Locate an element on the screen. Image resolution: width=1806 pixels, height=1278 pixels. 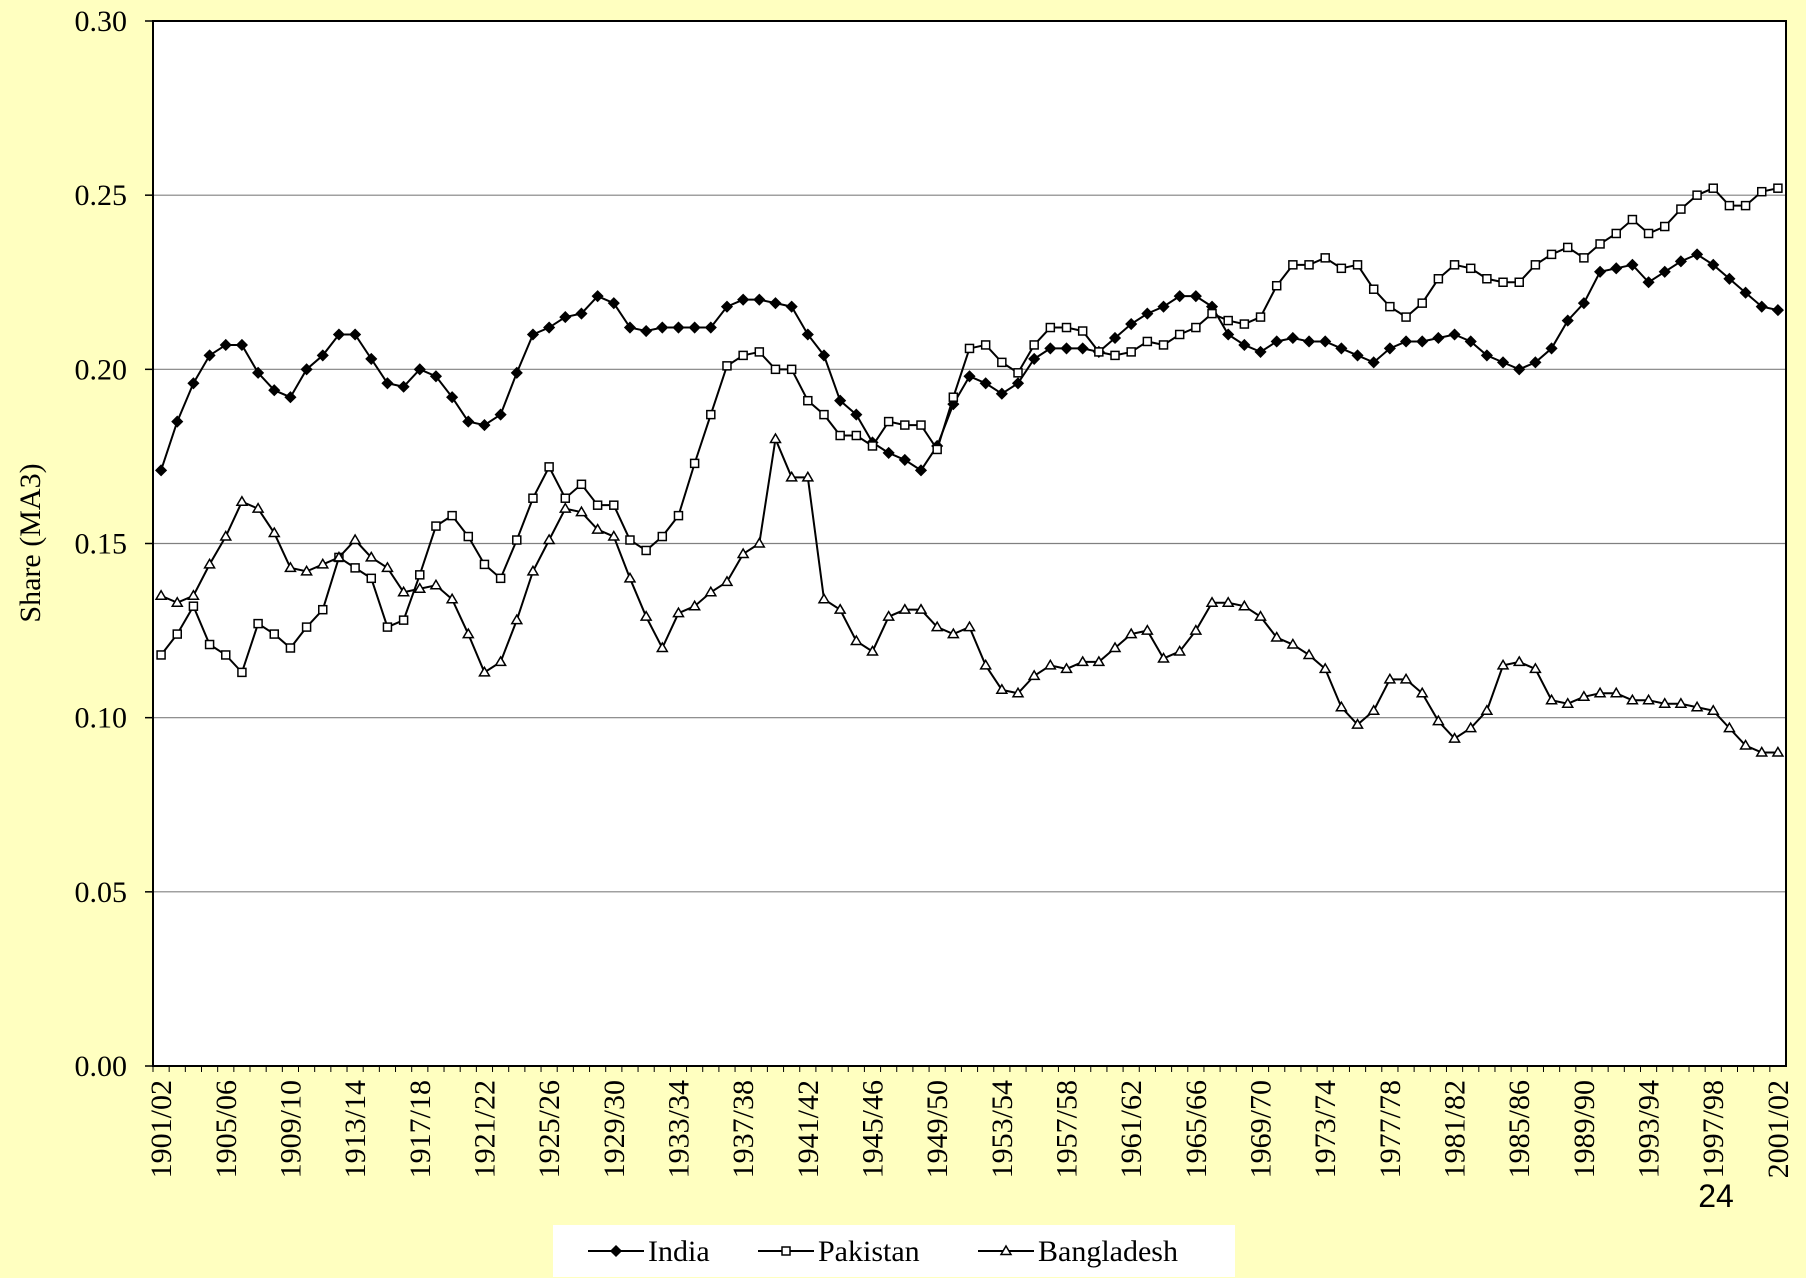
x-tick-label: 1989/90 is located at coordinates (1584, 1129).